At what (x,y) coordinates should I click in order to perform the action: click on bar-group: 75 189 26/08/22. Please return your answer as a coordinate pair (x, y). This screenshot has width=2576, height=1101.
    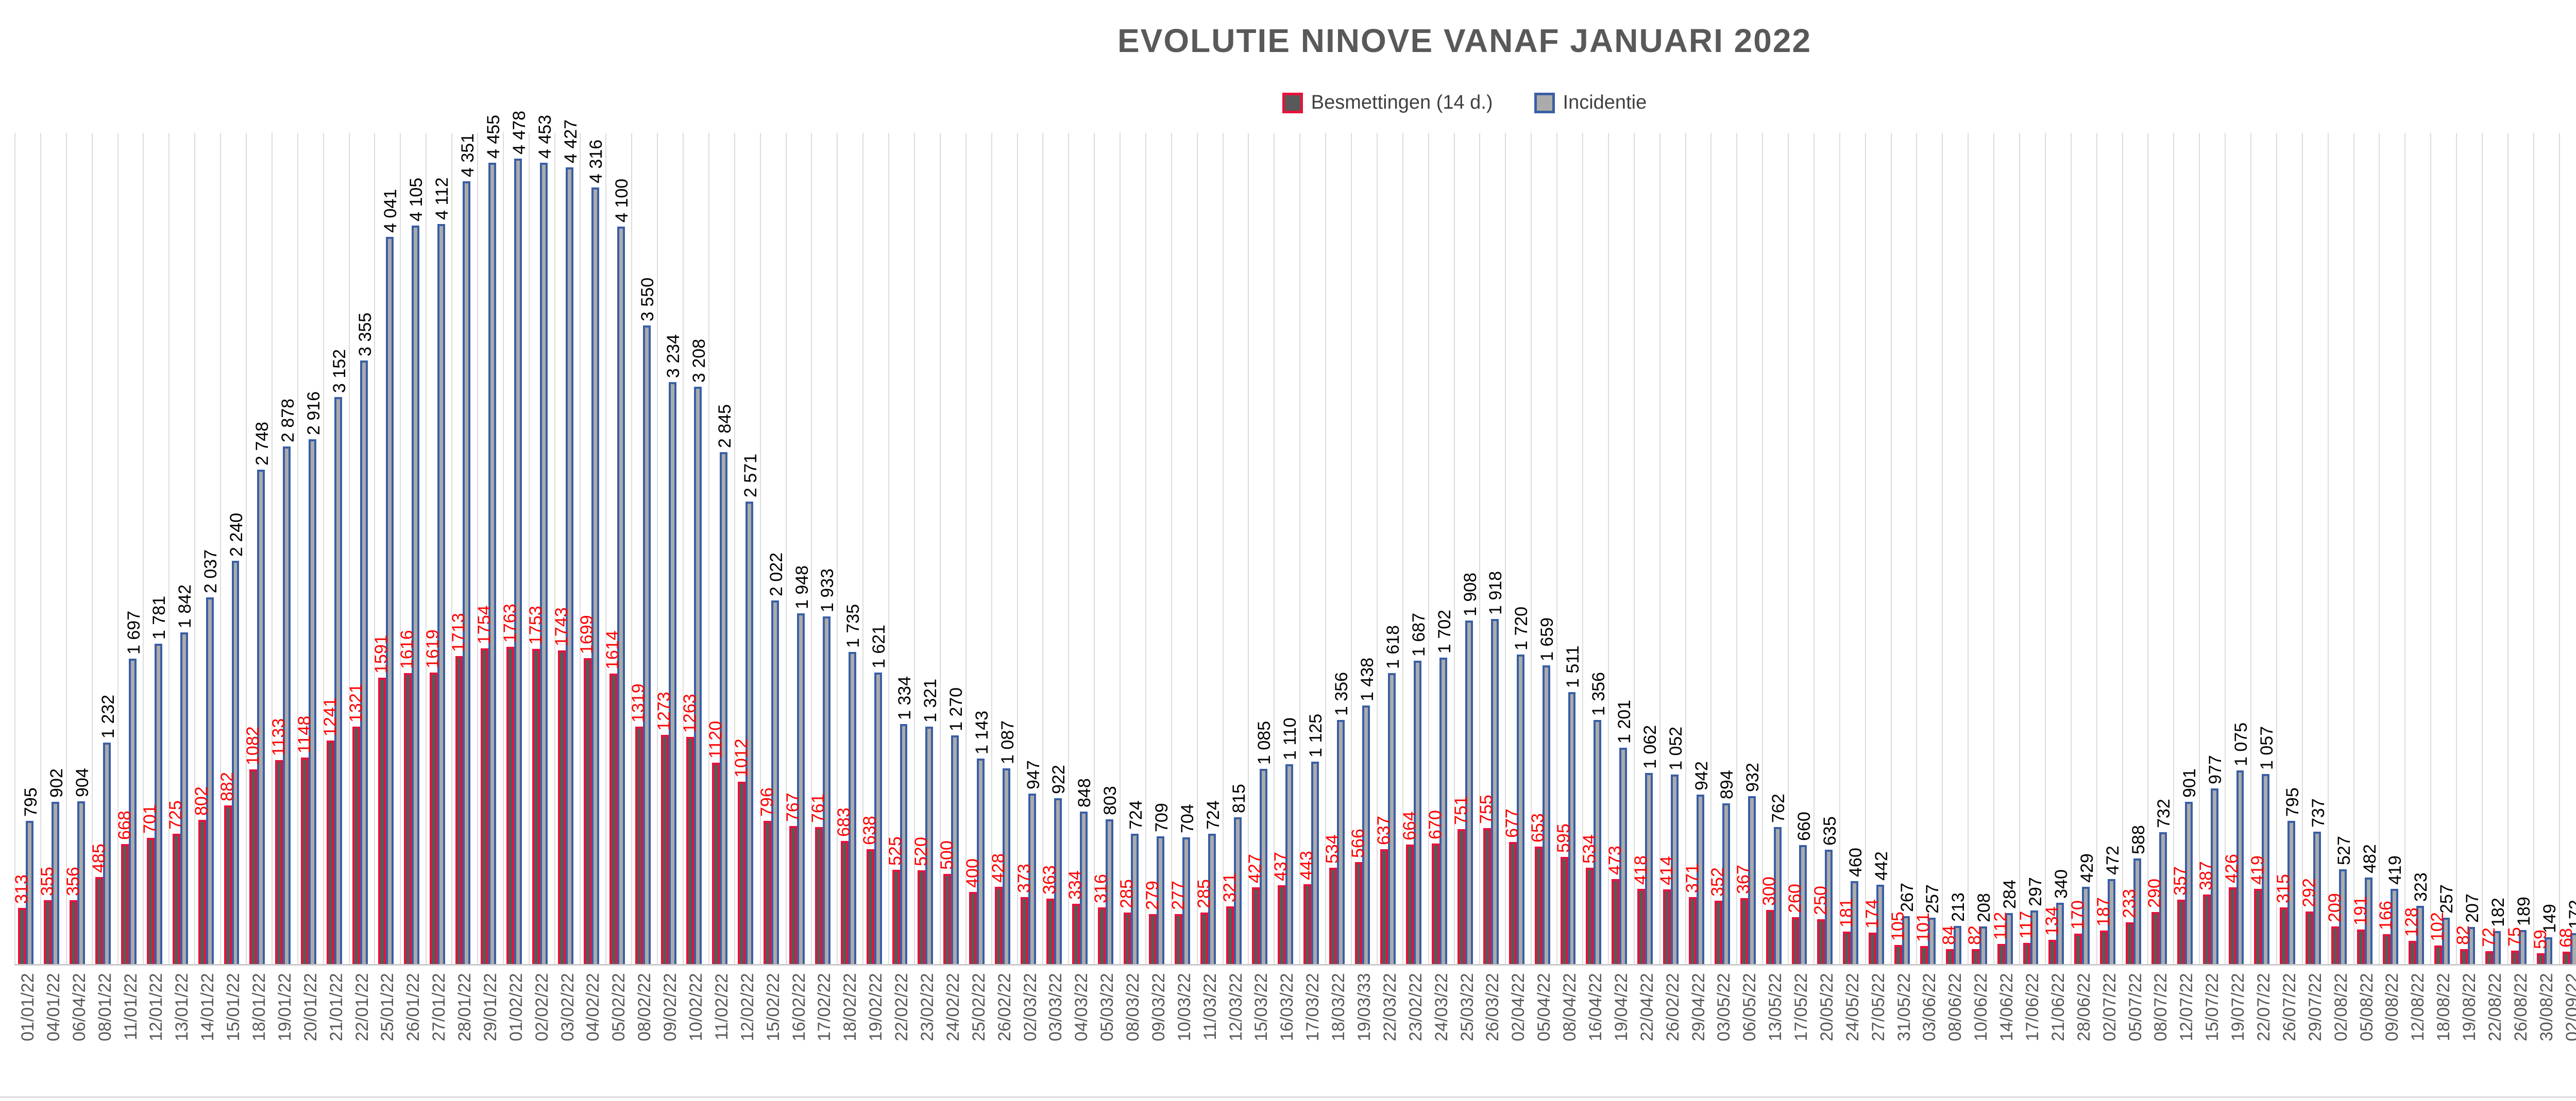
    Looking at the image, I should click on (2519, 587).